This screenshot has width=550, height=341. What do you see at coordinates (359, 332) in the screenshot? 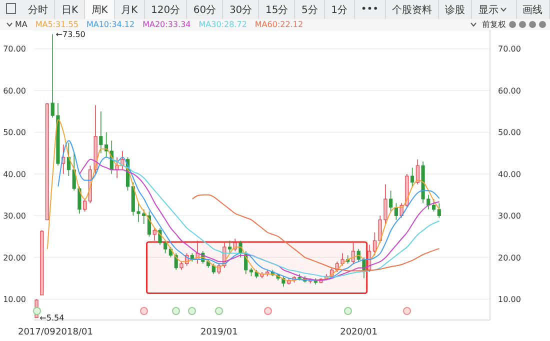
I see `x-tick-label: 2020/01` at bounding box center [359, 332].